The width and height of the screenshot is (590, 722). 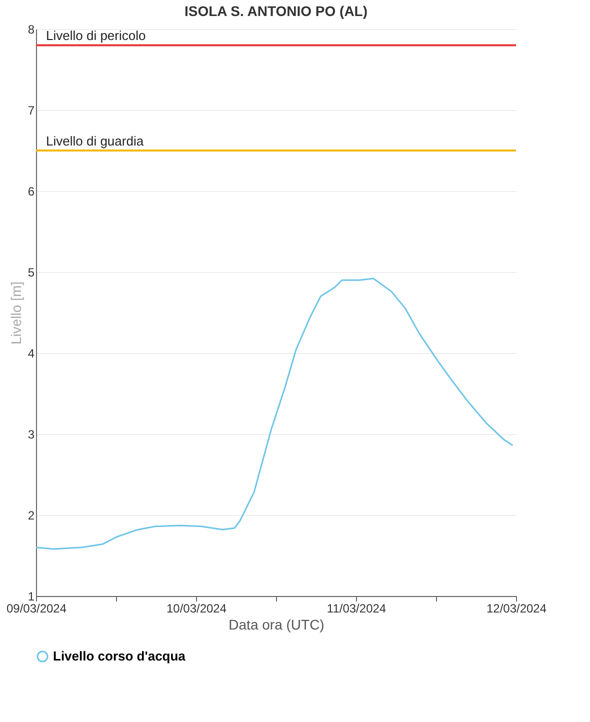 I want to click on y-tick-label: 4, so click(x=31, y=353).